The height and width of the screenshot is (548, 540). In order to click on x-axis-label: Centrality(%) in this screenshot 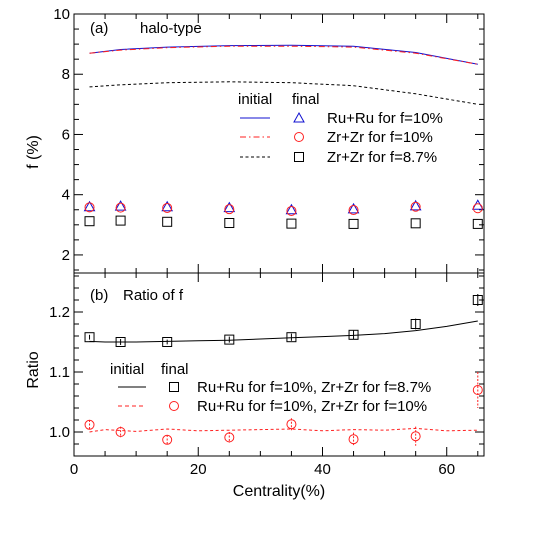, I will do `click(279, 491)`.